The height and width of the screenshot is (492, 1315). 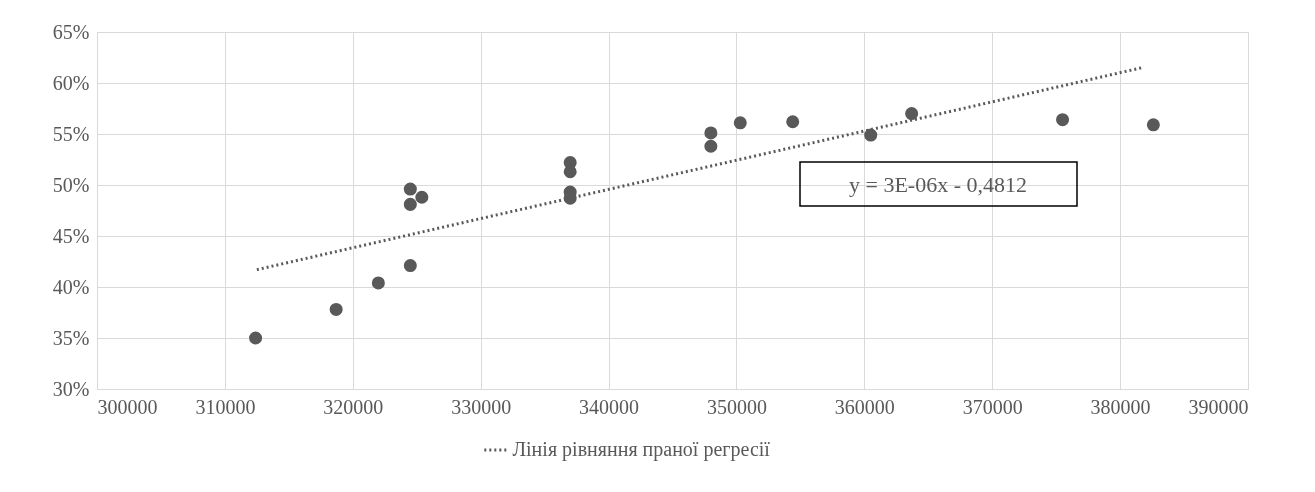 I want to click on y-tick-label: 35%, so click(x=71, y=337).